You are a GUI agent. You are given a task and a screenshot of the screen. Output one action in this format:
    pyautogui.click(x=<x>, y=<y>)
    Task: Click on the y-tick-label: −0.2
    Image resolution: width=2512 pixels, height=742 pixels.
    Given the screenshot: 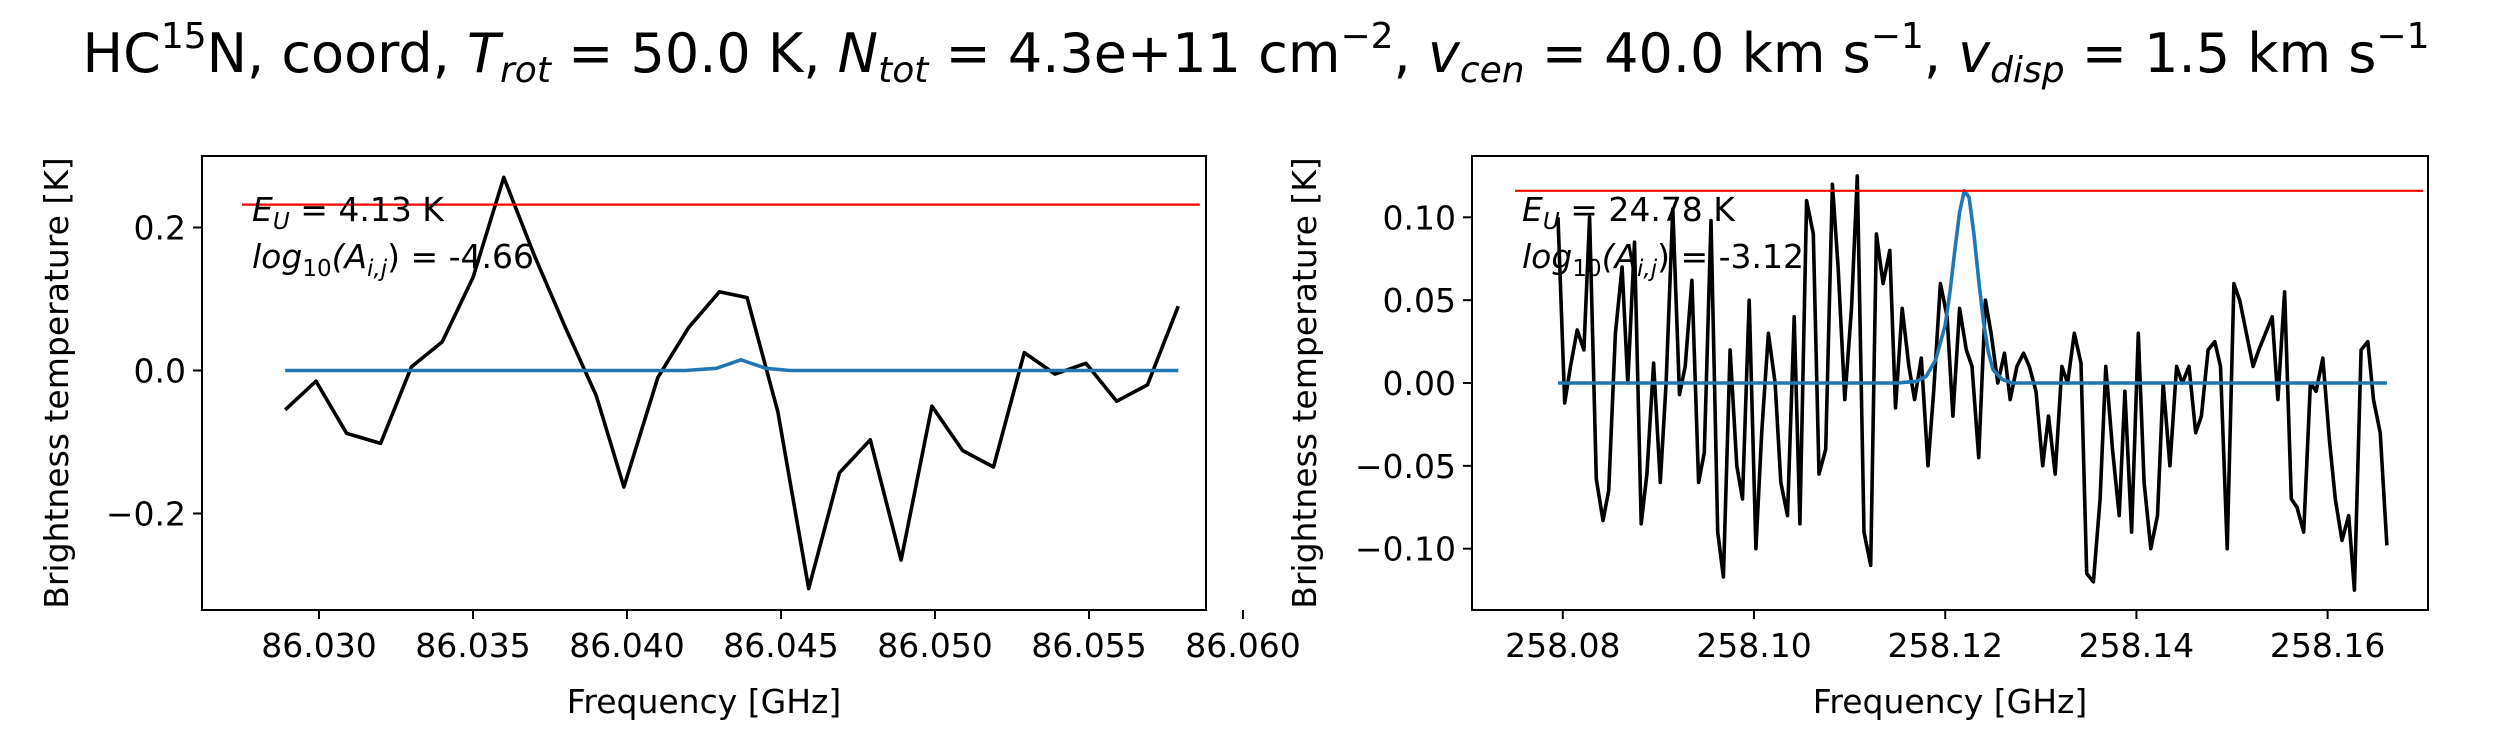 What is the action you would take?
    pyautogui.click(x=146, y=513)
    